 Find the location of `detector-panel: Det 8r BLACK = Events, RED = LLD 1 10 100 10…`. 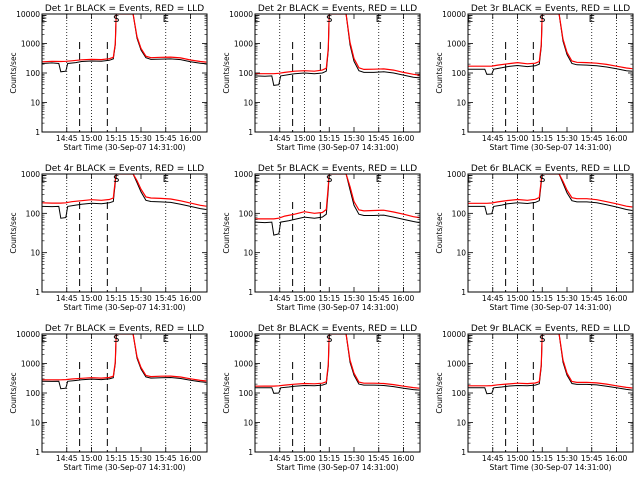

detector-panel: Det 8r BLACK = Events, RED = LLD 1 10 100 10… is located at coordinates (321, 398).